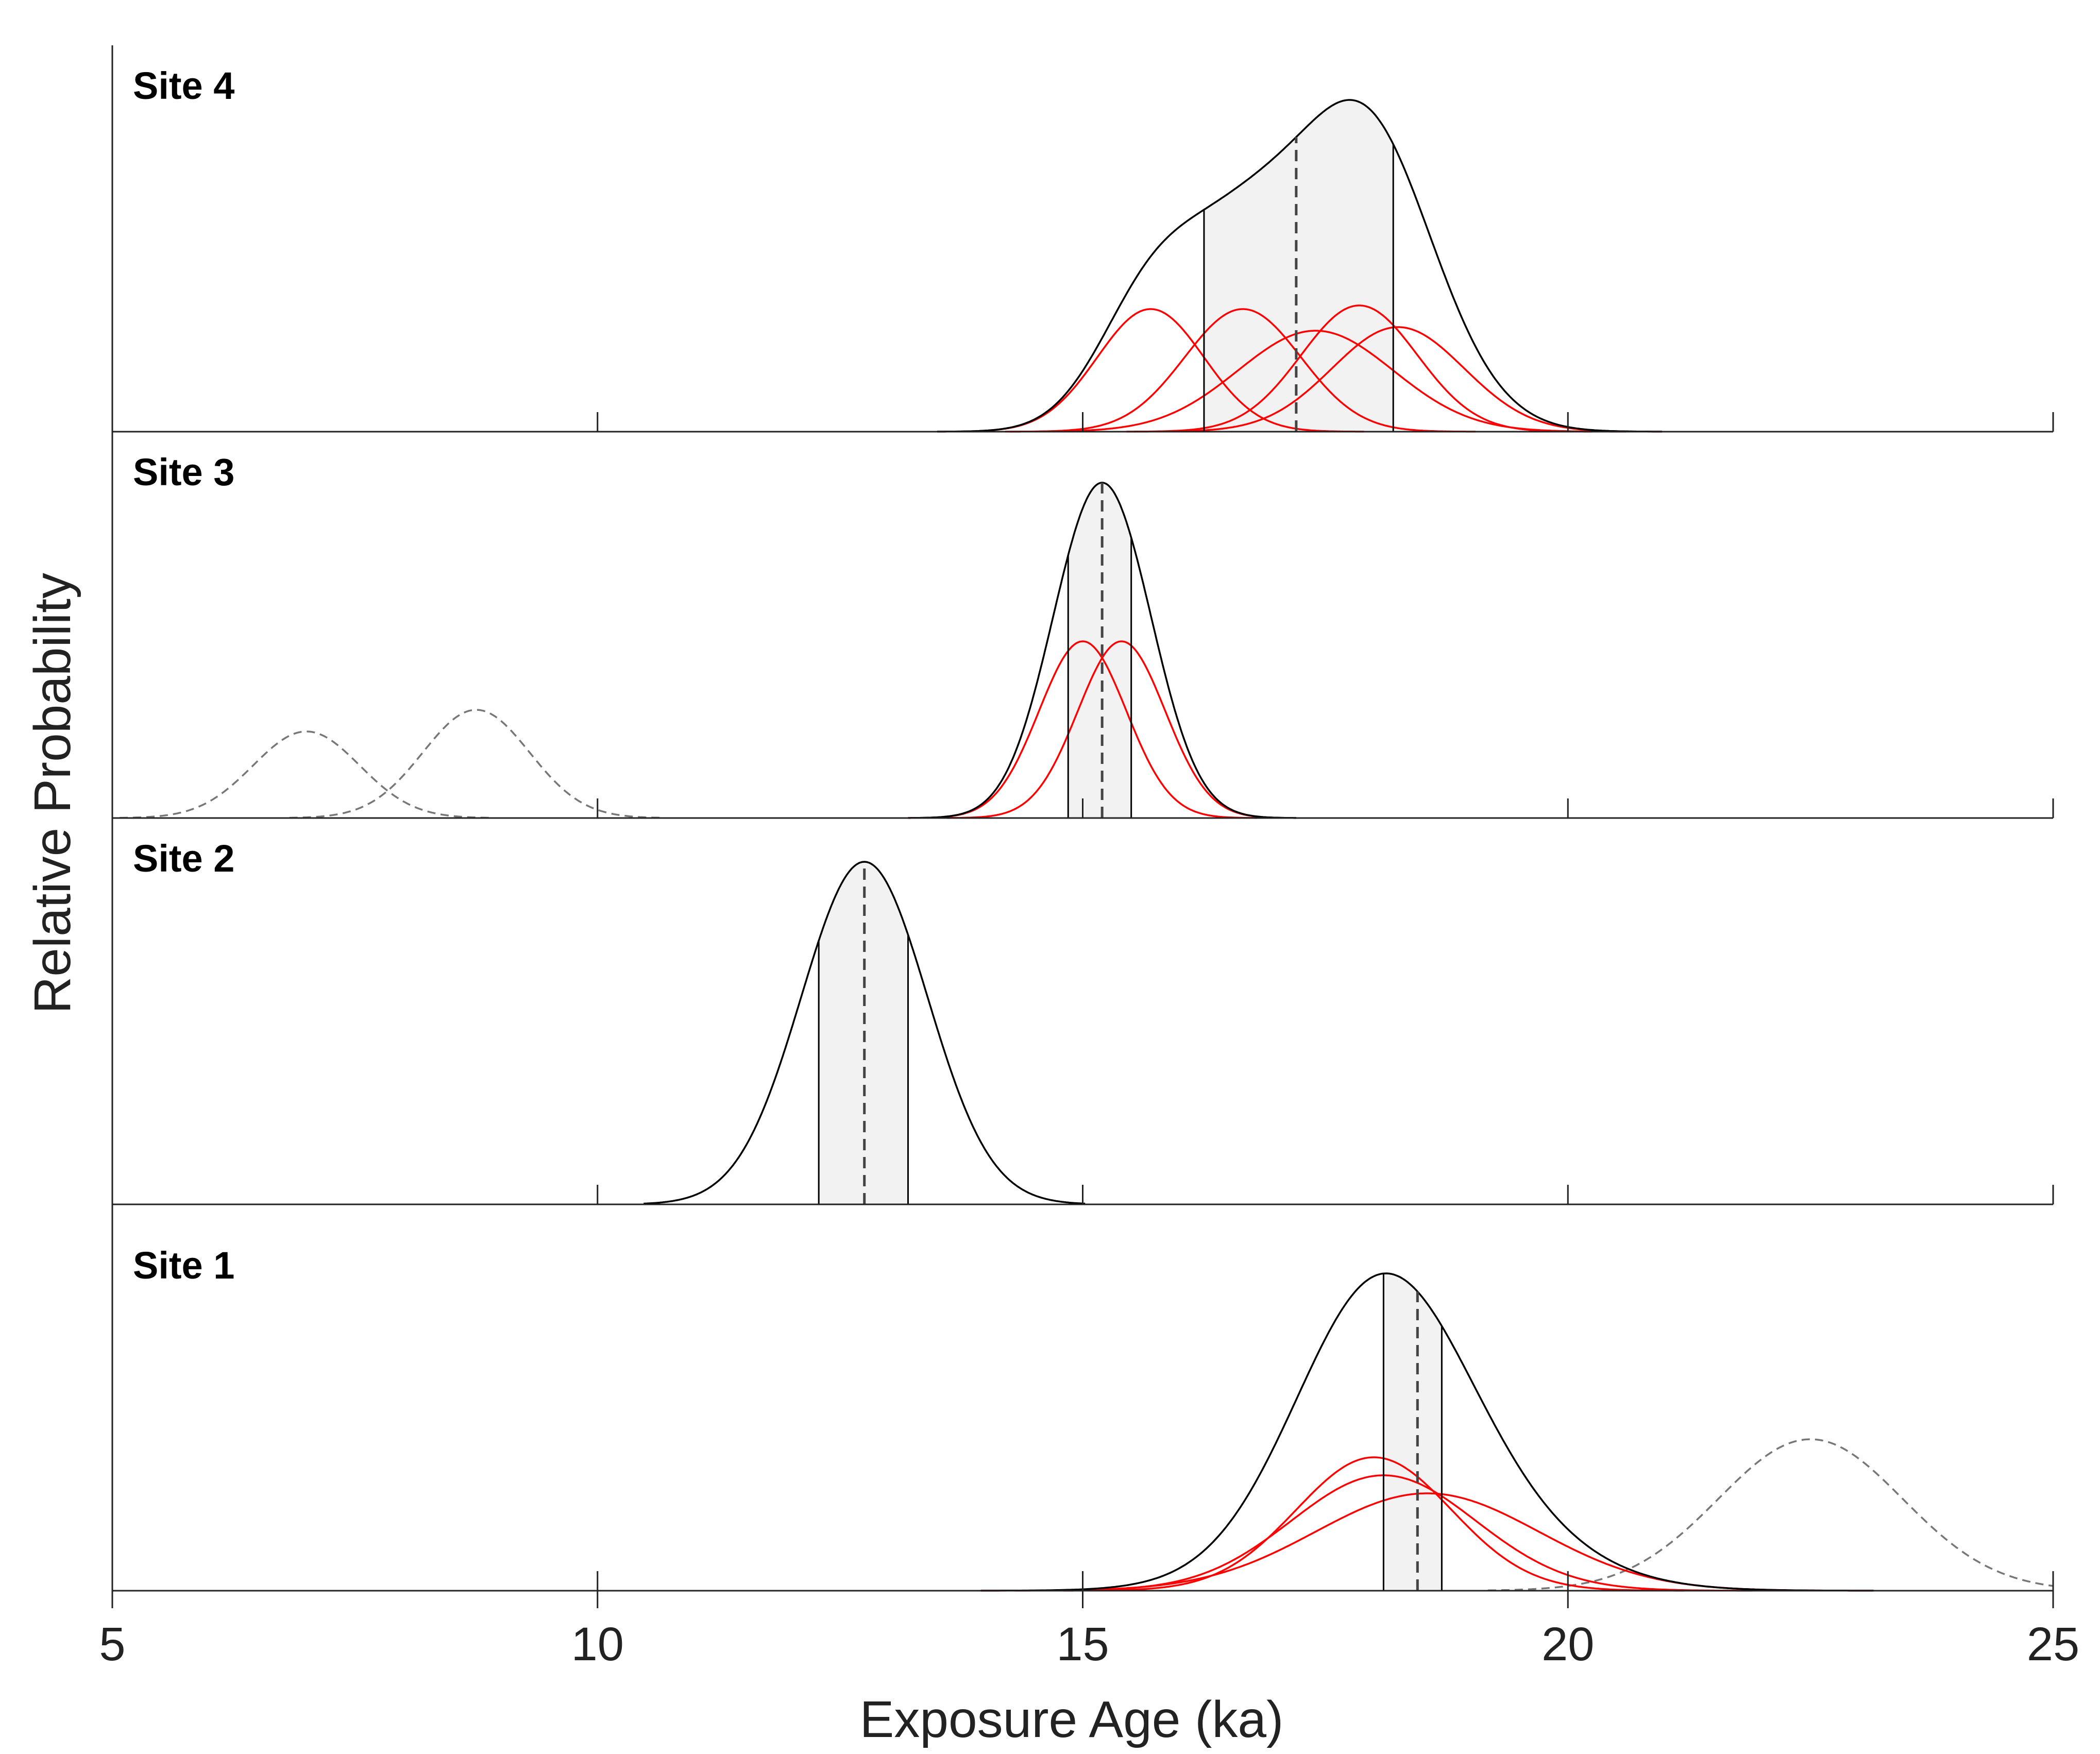  Describe the element at coordinates (183, 859) in the screenshot. I see `panel-label: Site 2` at that location.